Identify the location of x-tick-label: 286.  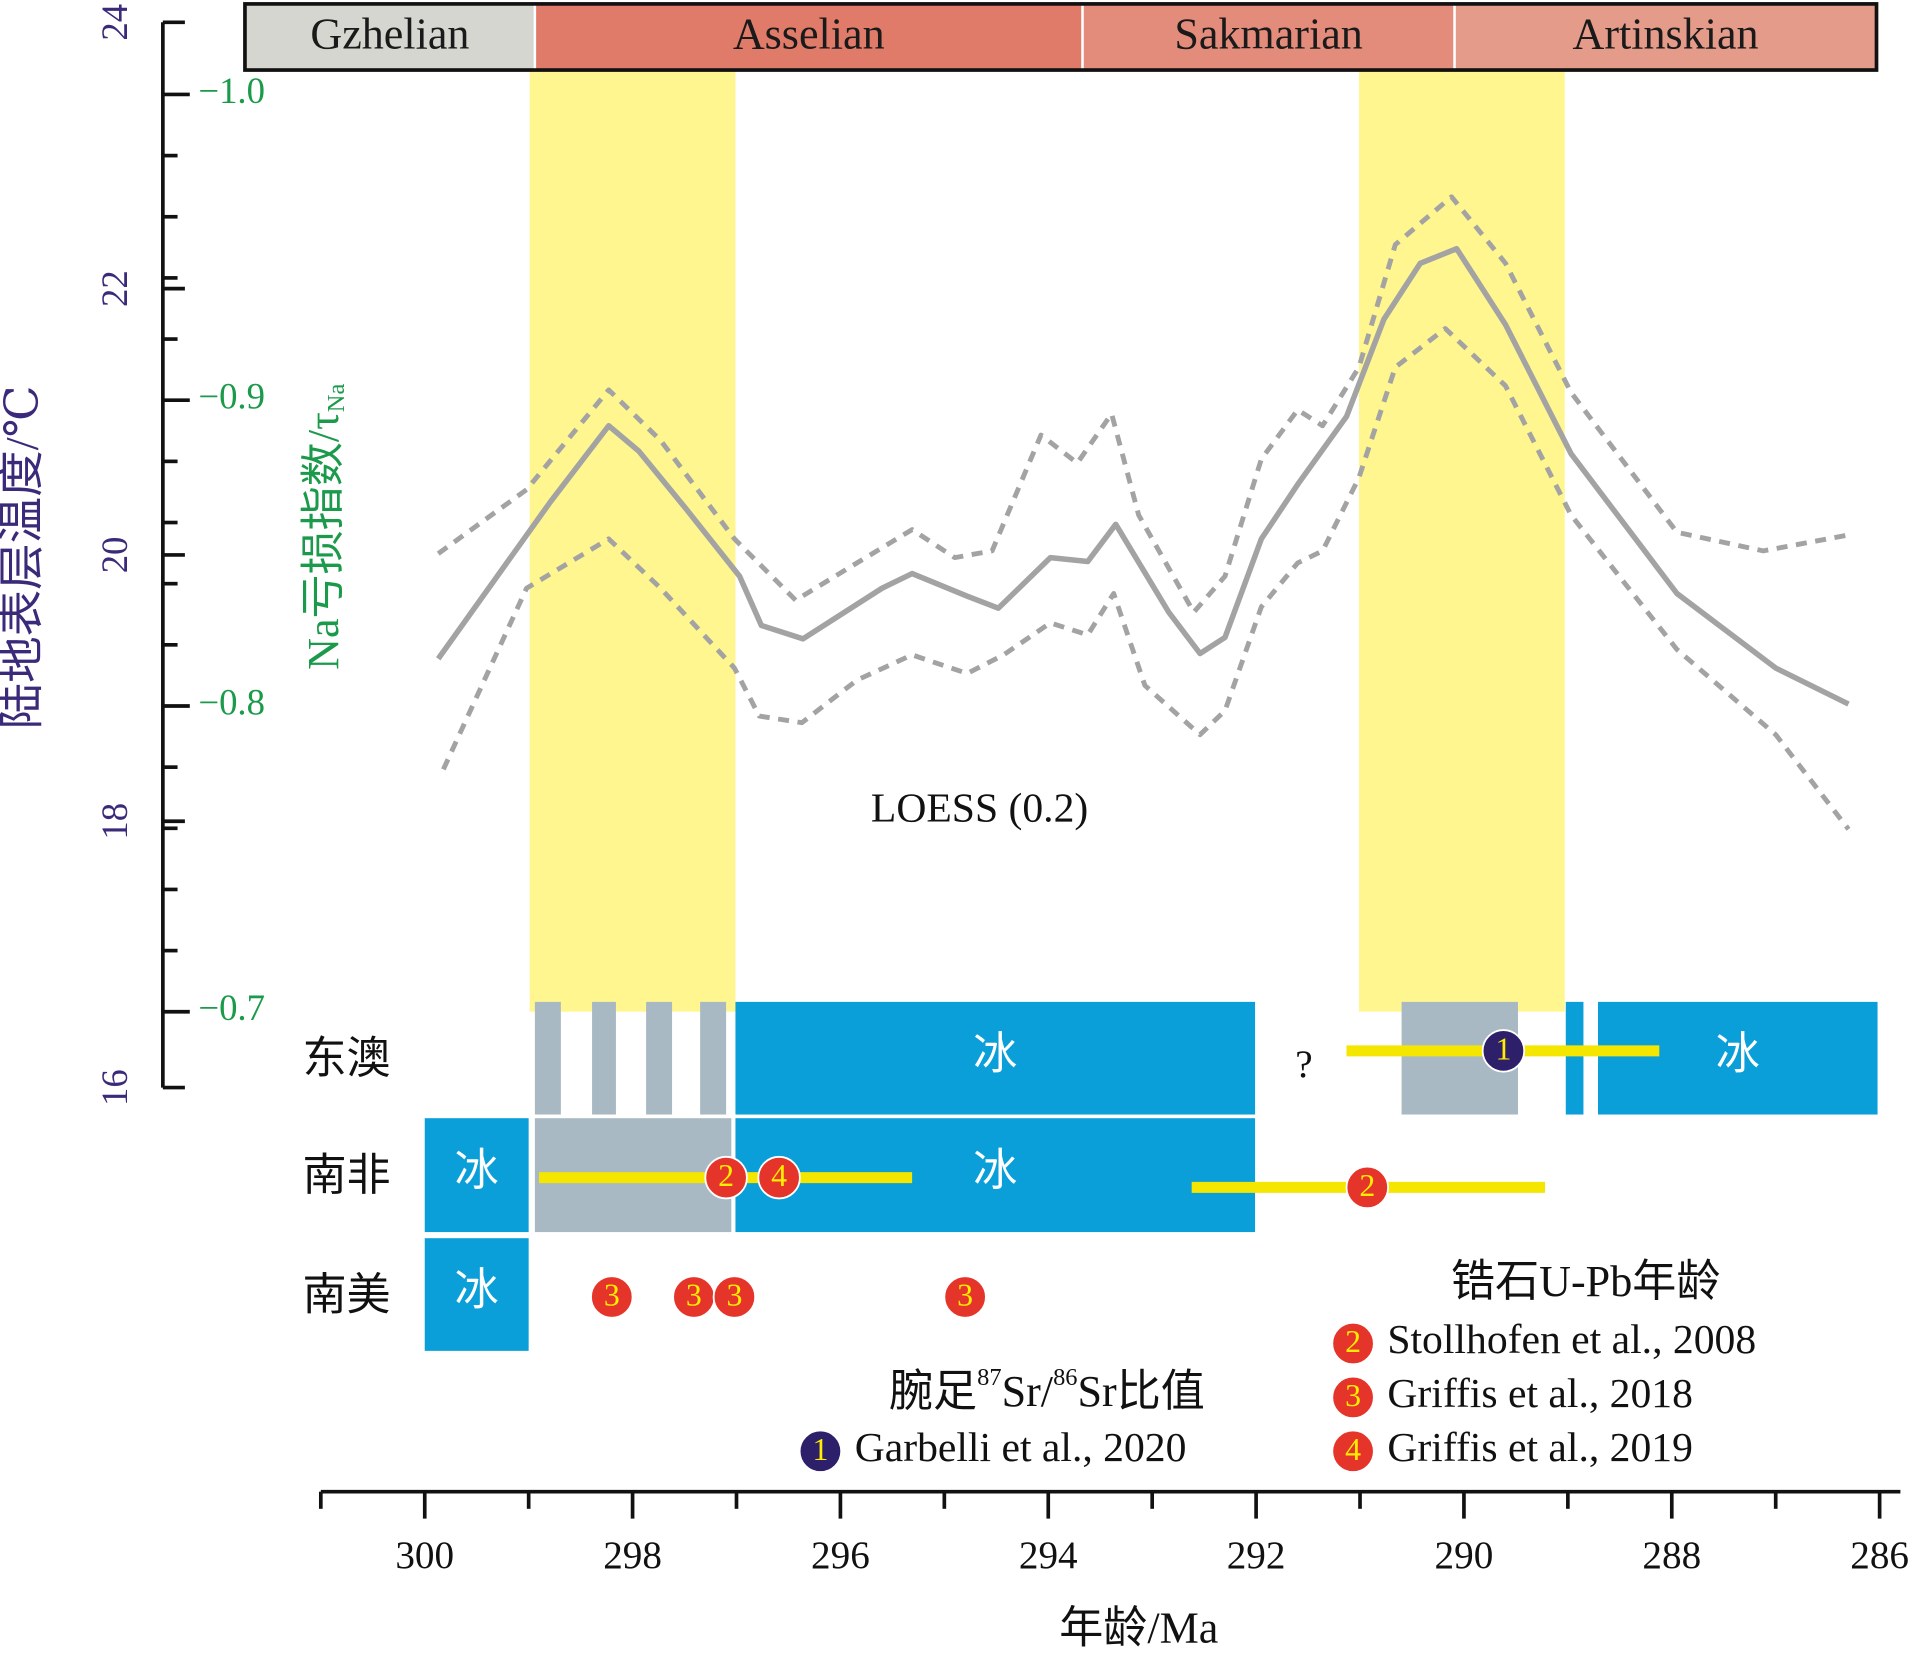
(1879, 1555).